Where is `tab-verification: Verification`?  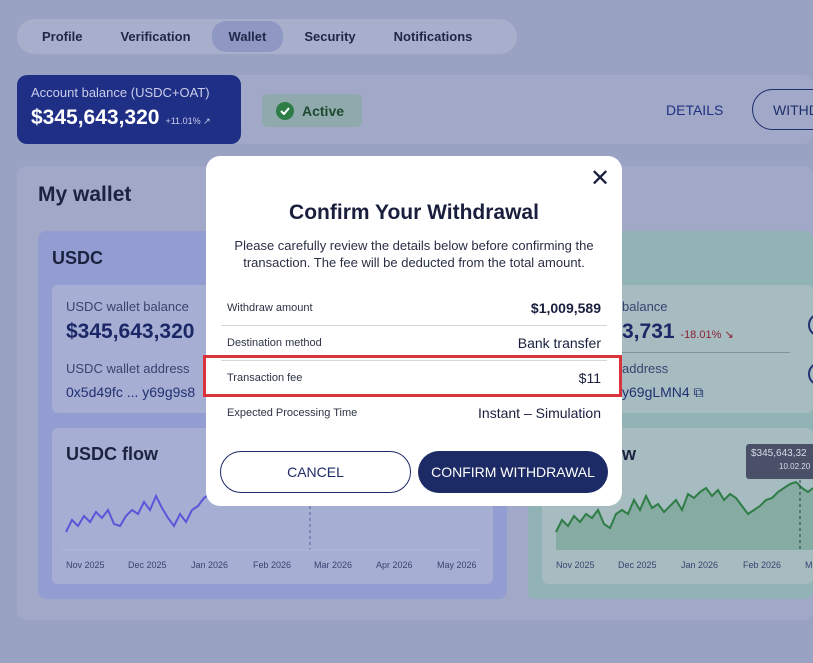 tab-verification: Verification is located at coordinates (155, 36).